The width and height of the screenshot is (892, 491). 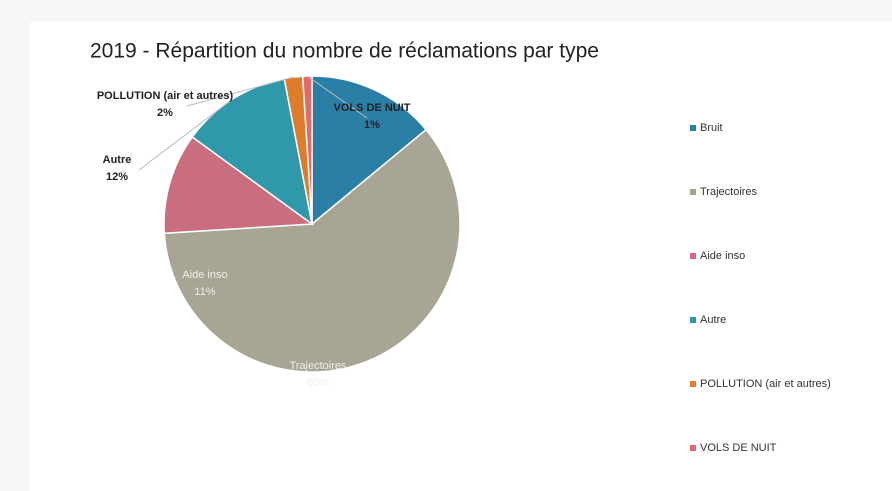 I want to click on legend-label: Trajectoires, so click(x=729, y=192).